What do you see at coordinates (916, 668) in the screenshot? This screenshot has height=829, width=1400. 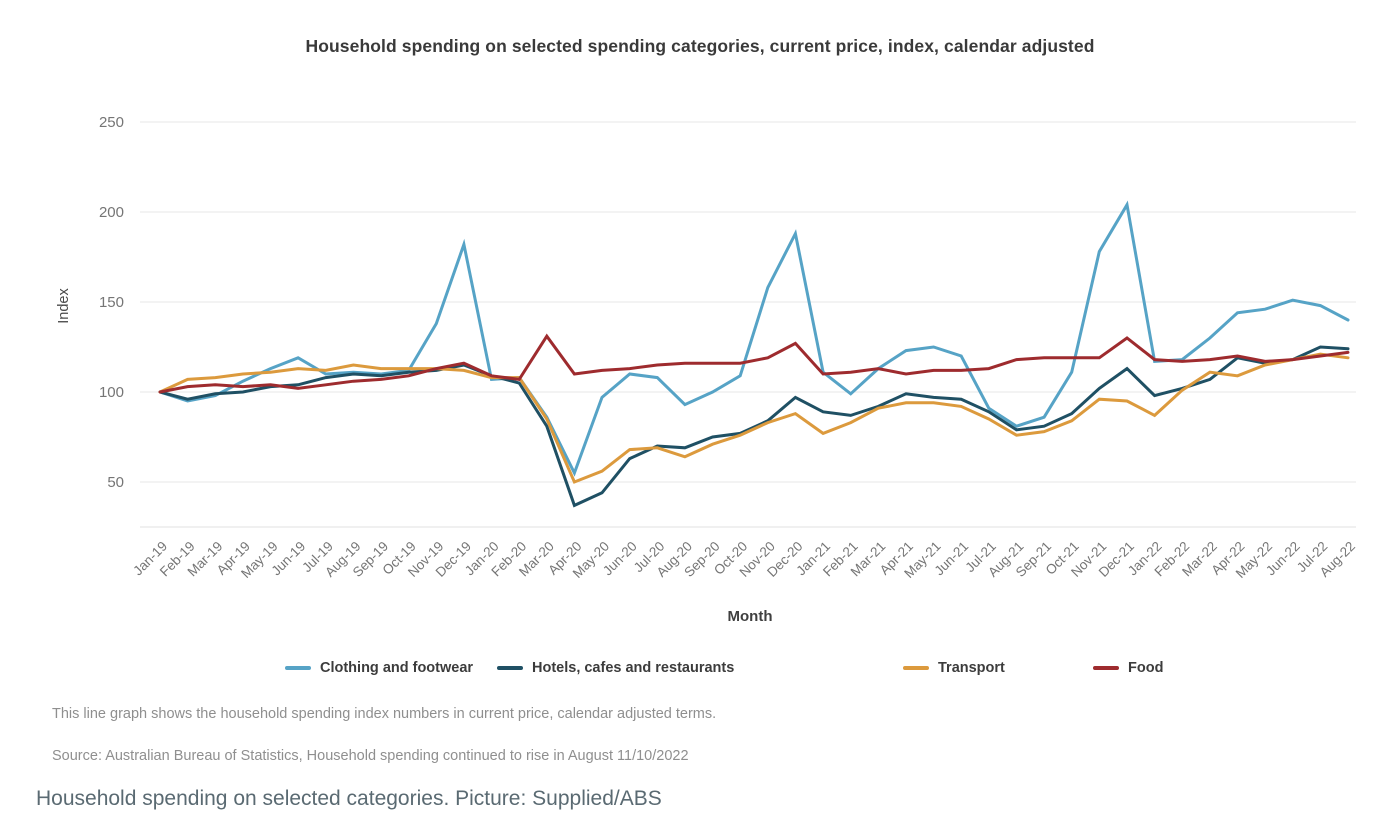 I see `legend-swatch-transport` at bounding box center [916, 668].